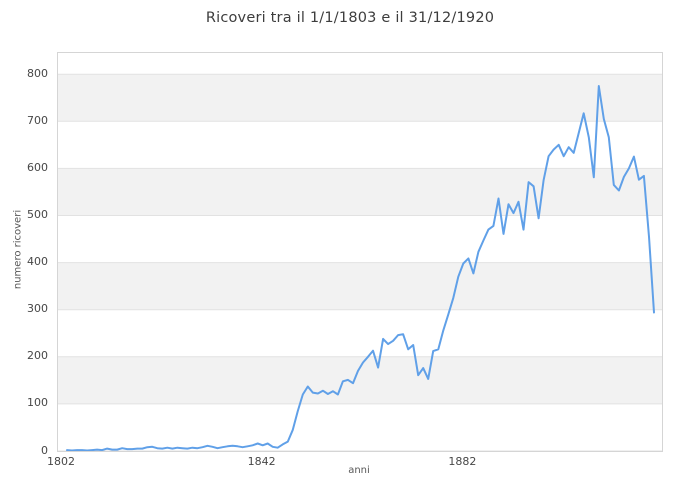  Describe the element at coordinates (462, 461) in the screenshot. I see `x-tick-label: 1882` at that location.